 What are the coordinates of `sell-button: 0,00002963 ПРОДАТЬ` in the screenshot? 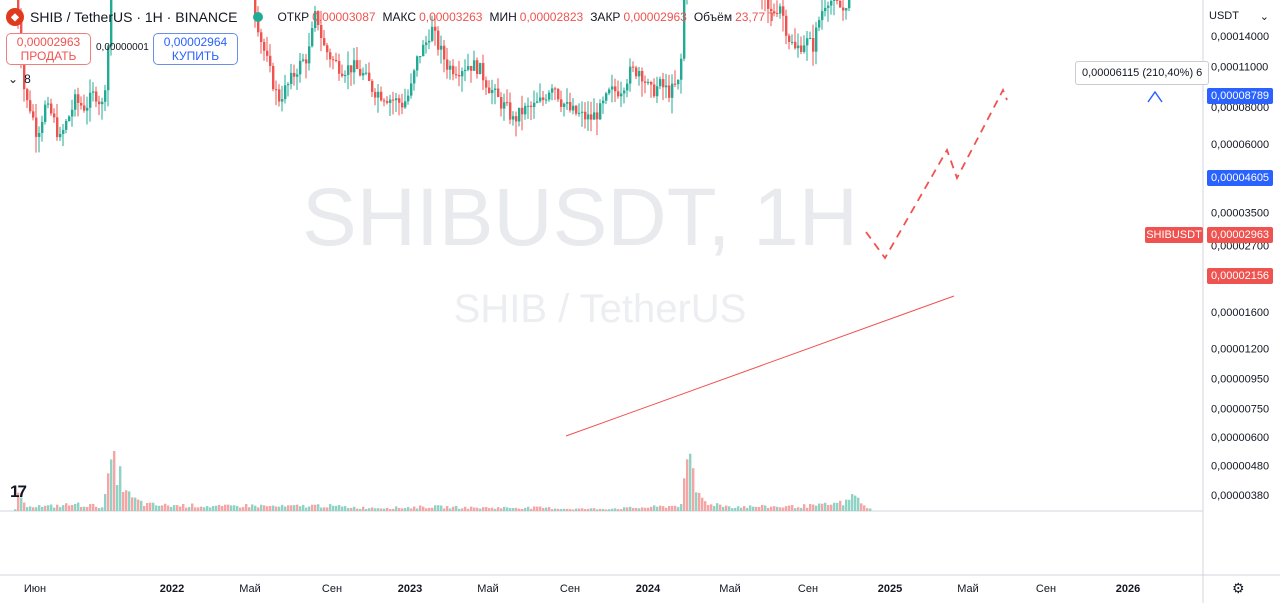 It's located at (48, 49).